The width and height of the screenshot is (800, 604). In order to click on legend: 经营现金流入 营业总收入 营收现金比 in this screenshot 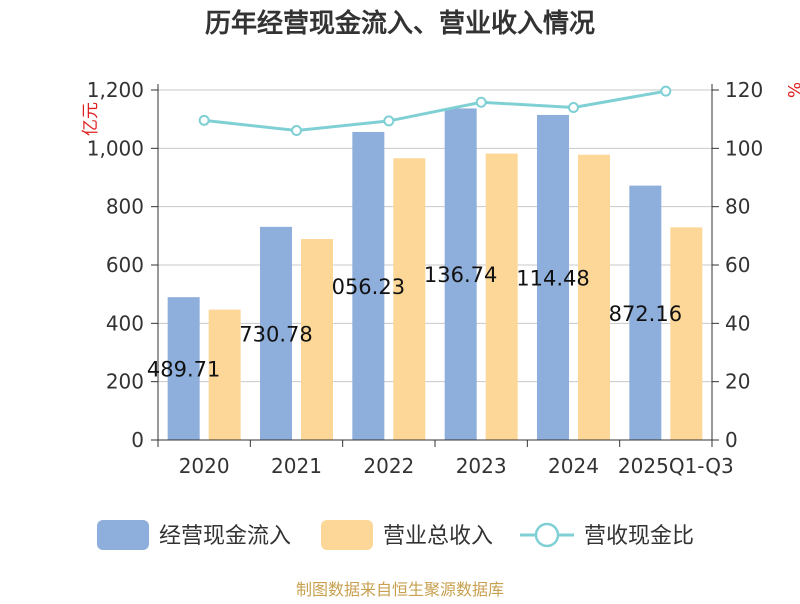, I will do `click(395, 535)`.